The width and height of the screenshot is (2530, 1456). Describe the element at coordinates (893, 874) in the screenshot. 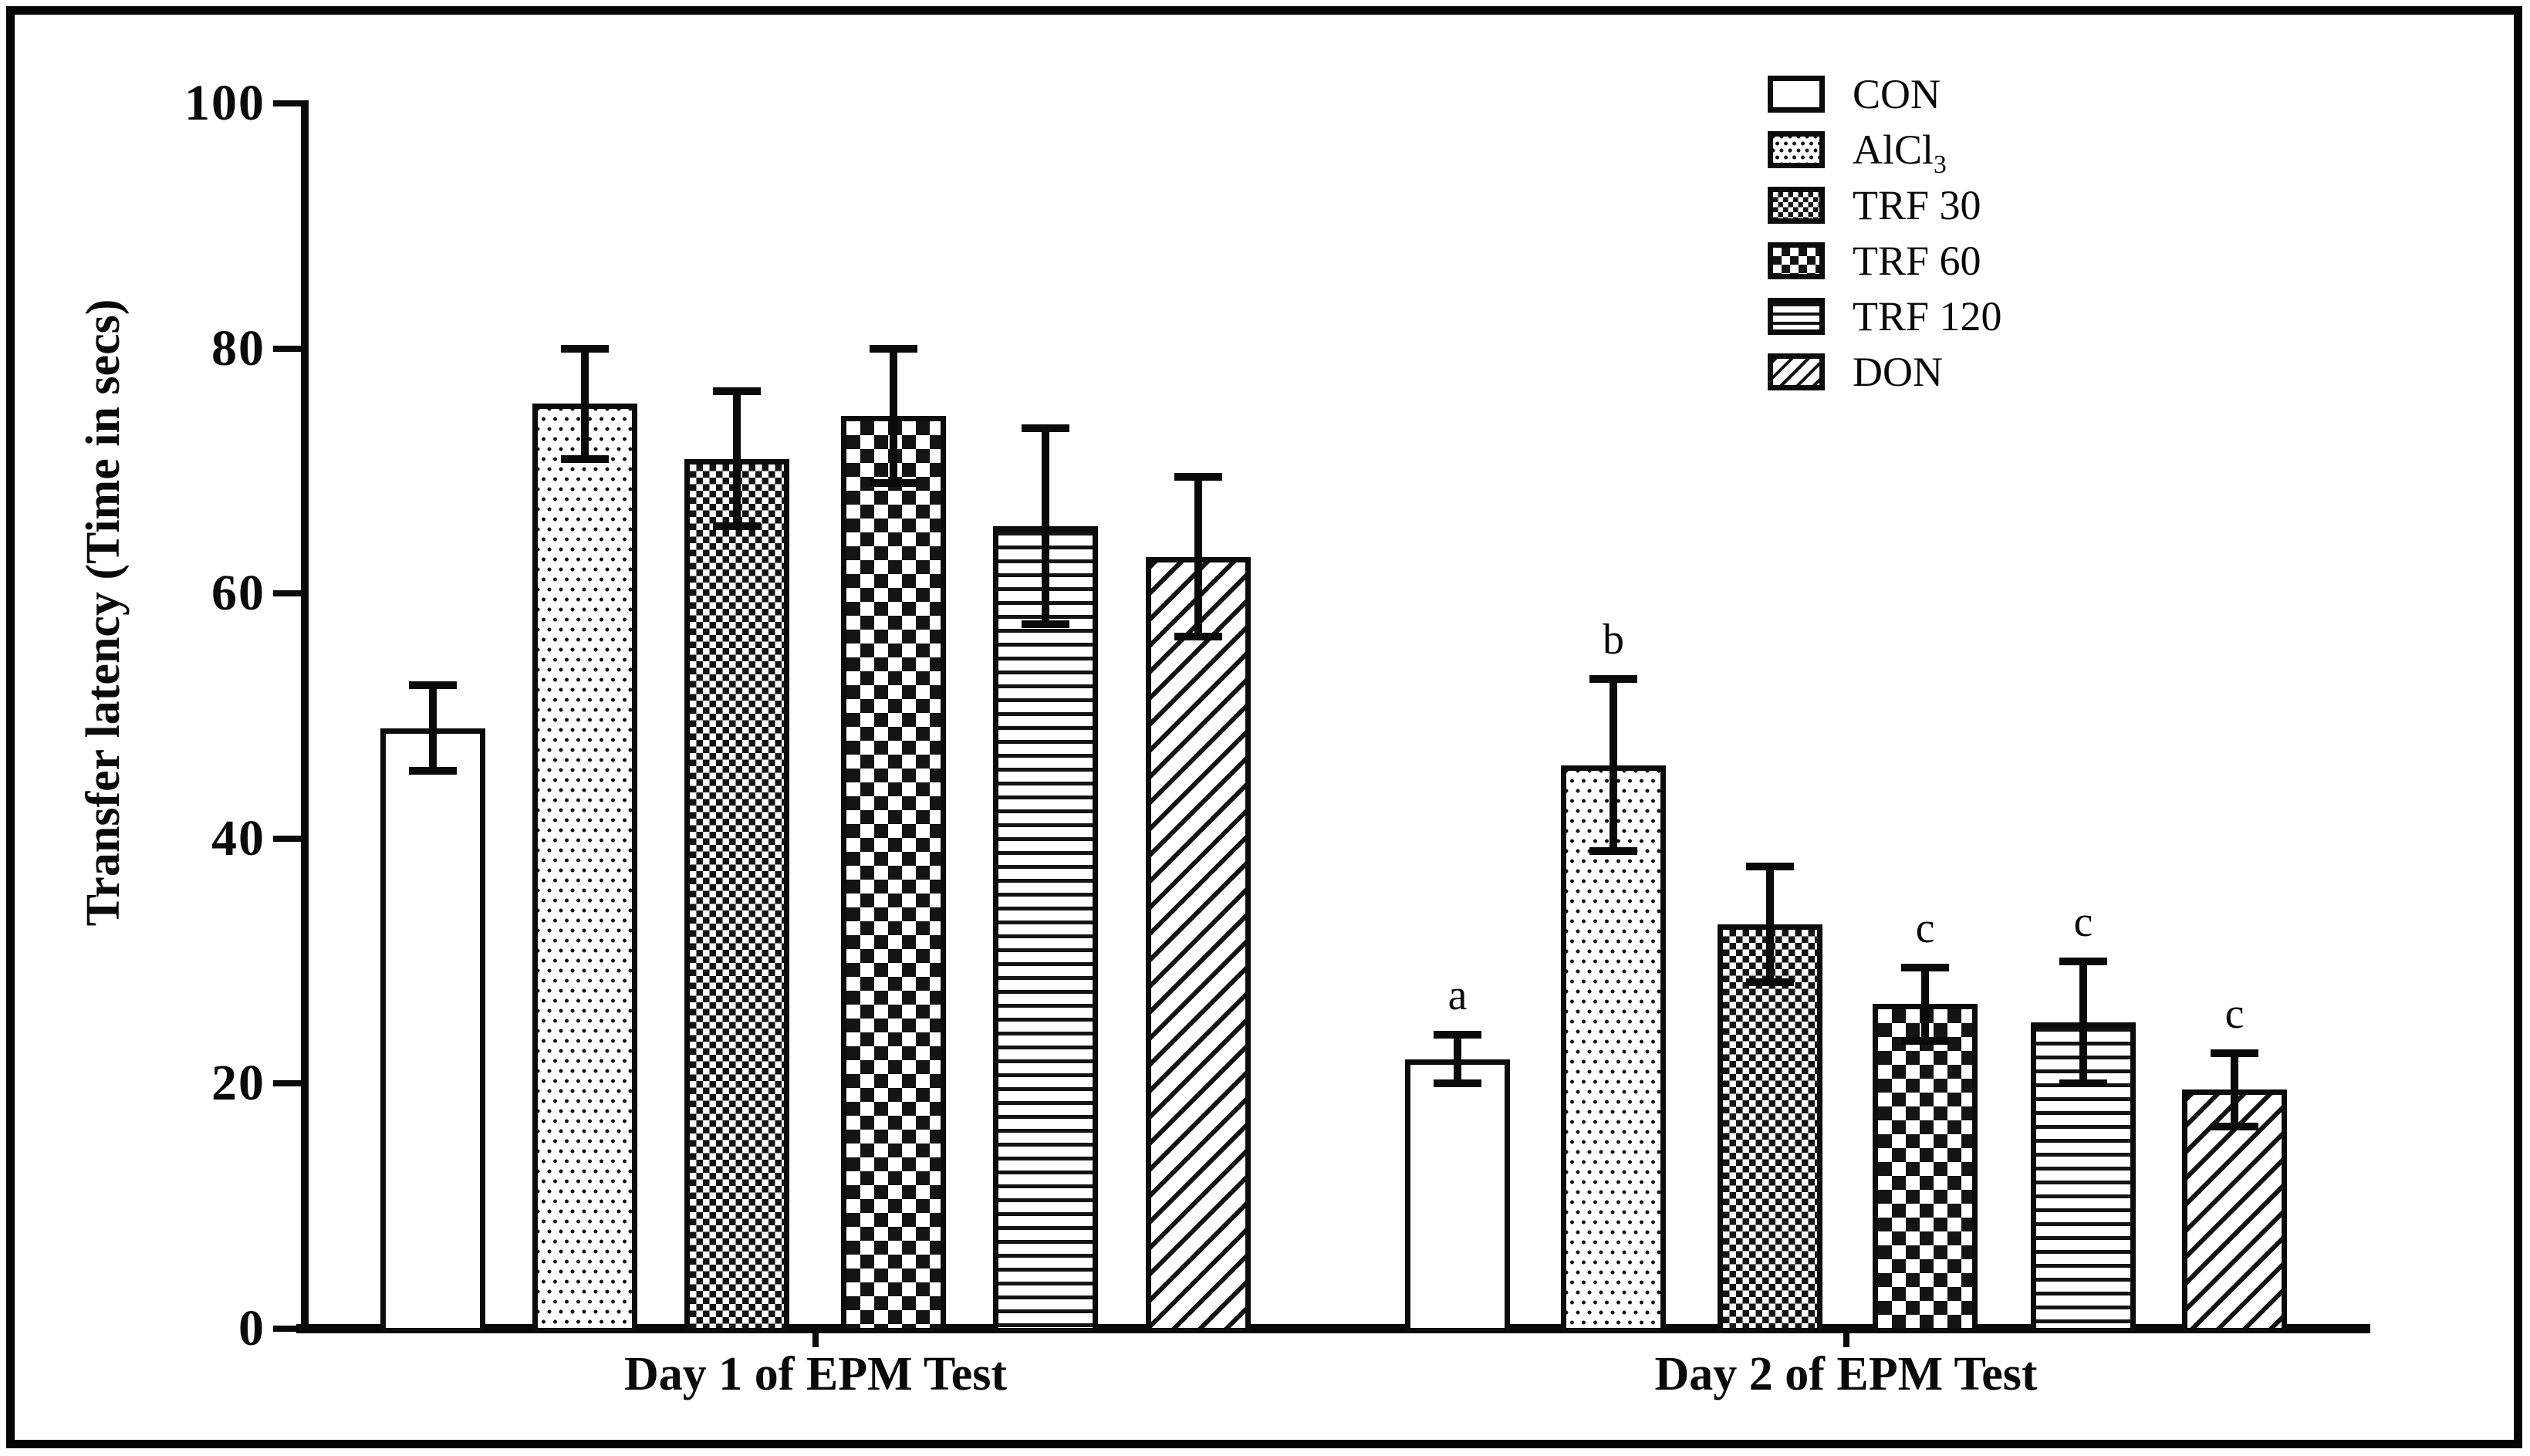

I see `bar-trf-60-day1` at that location.